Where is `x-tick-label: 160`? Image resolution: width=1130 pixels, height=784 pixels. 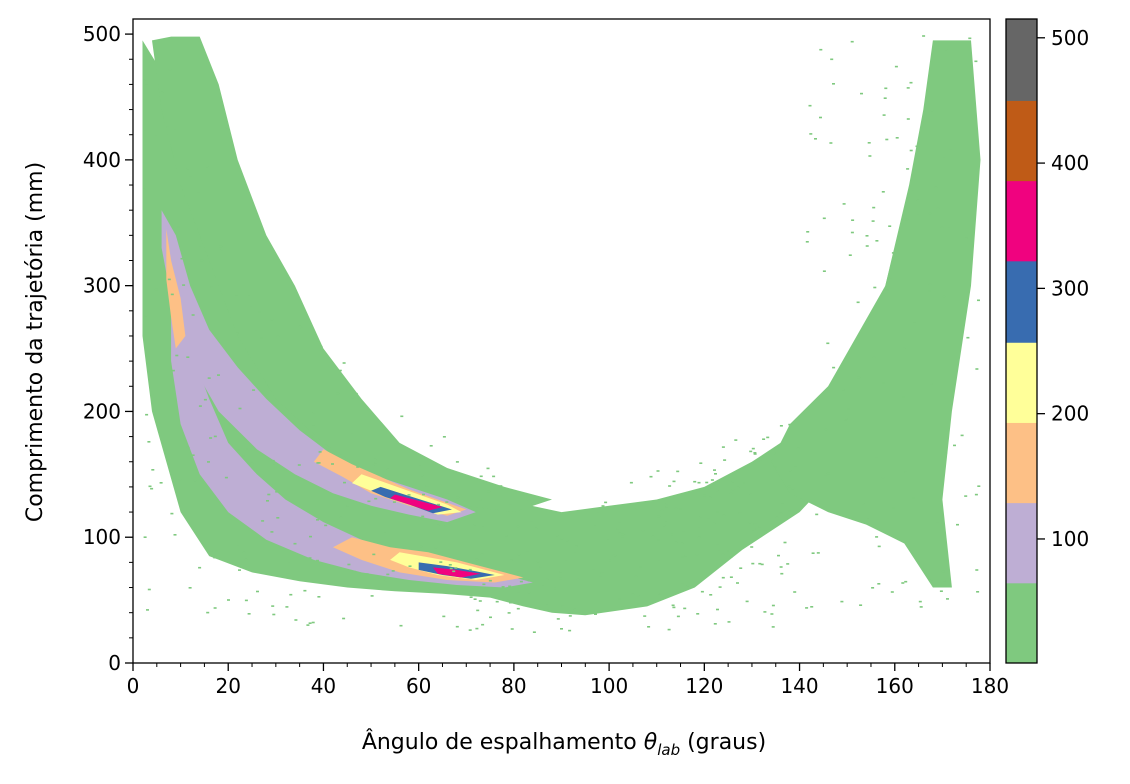 x-tick-label: 160 is located at coordinates (895, 686).